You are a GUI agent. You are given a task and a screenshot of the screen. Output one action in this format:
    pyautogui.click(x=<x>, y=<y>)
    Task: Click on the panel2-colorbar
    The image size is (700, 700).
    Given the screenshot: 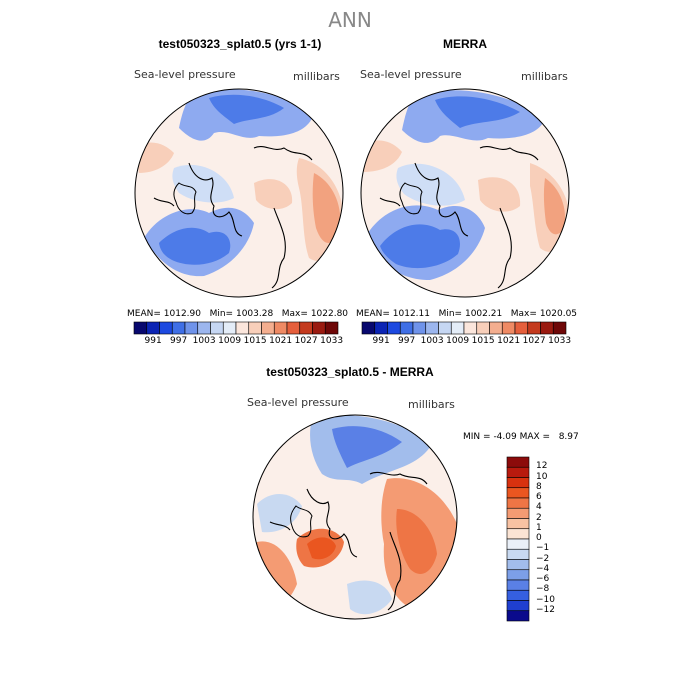 What is the action you would take?
    pyautogui.click(x=464, y=328)
    